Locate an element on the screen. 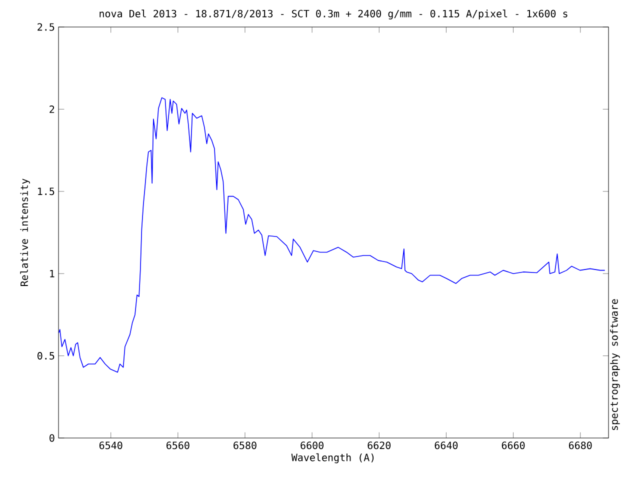  y-tick-label: 0.5 is located at coordinates (46, 356).